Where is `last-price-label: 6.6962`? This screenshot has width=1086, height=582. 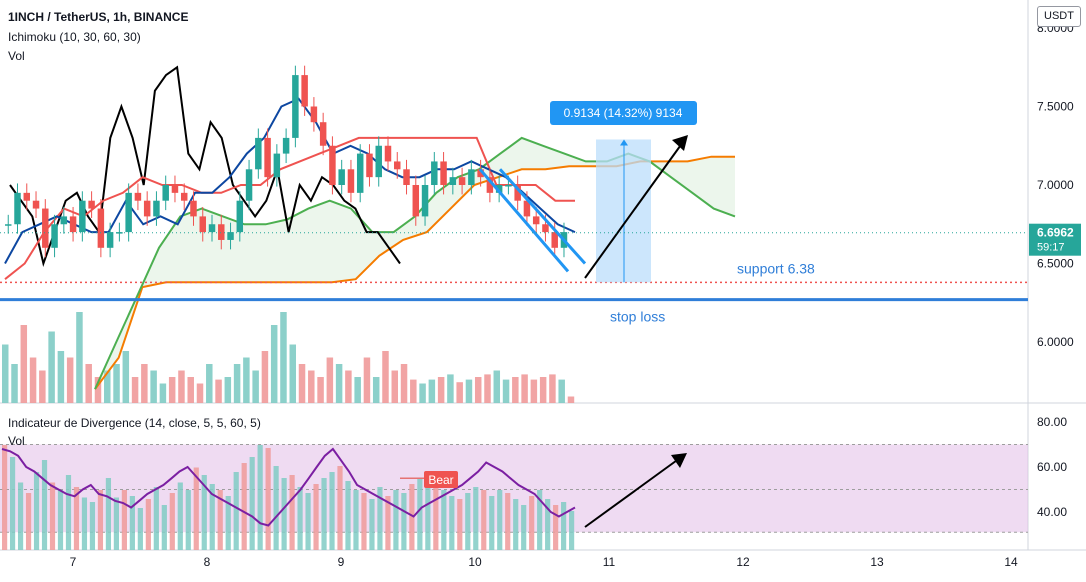
last-price-label: 6.6962 is located at coordinates (1055, 233).